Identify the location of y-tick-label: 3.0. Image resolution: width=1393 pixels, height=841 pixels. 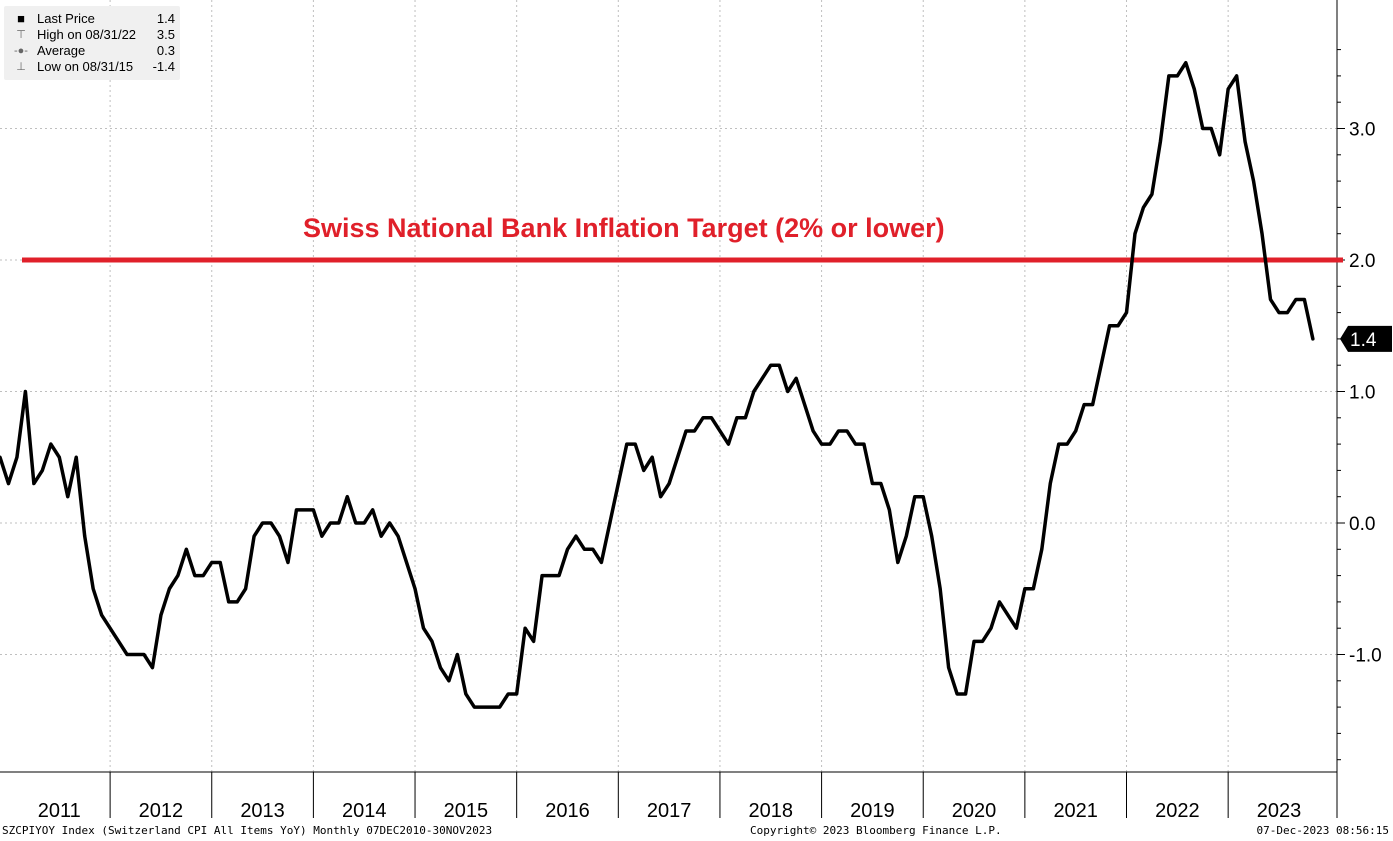
(1362, 130).